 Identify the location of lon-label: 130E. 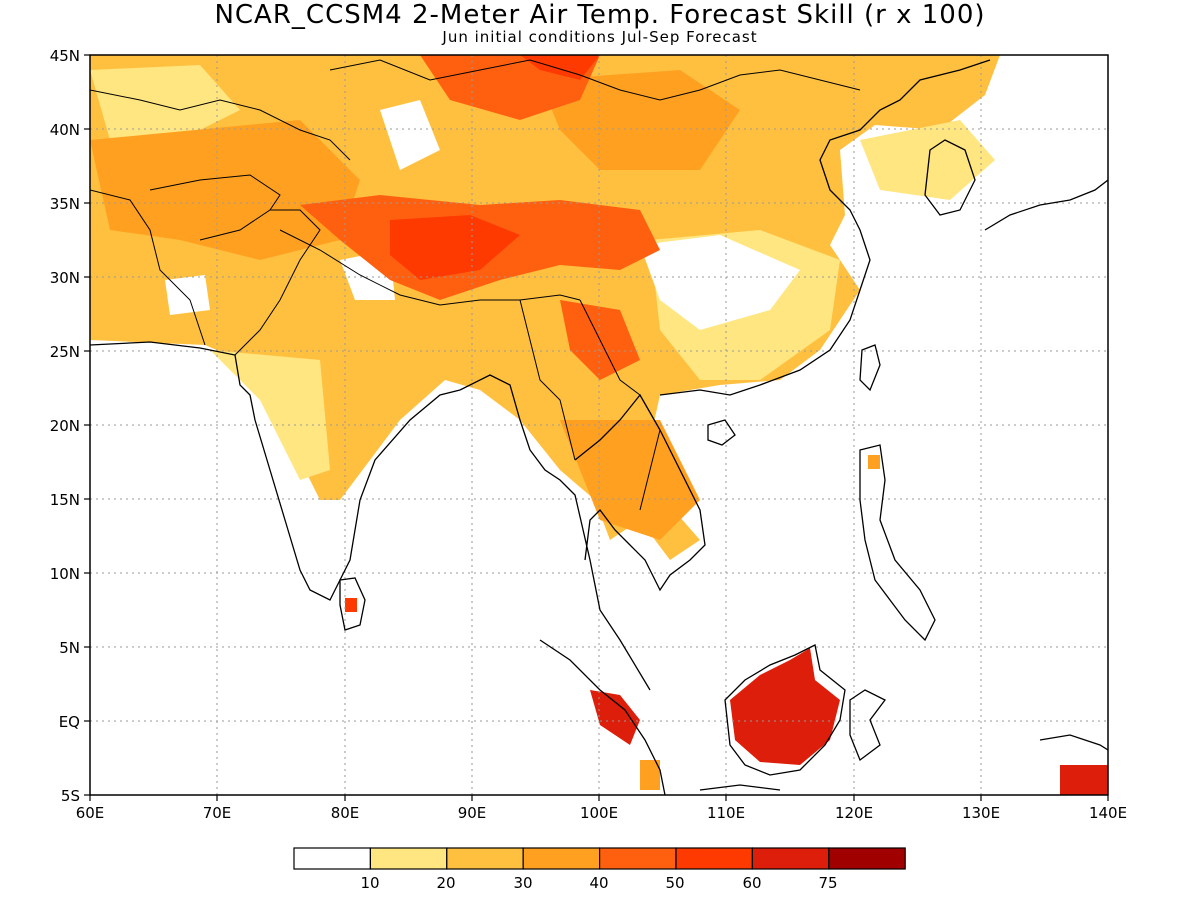
(981, 813).